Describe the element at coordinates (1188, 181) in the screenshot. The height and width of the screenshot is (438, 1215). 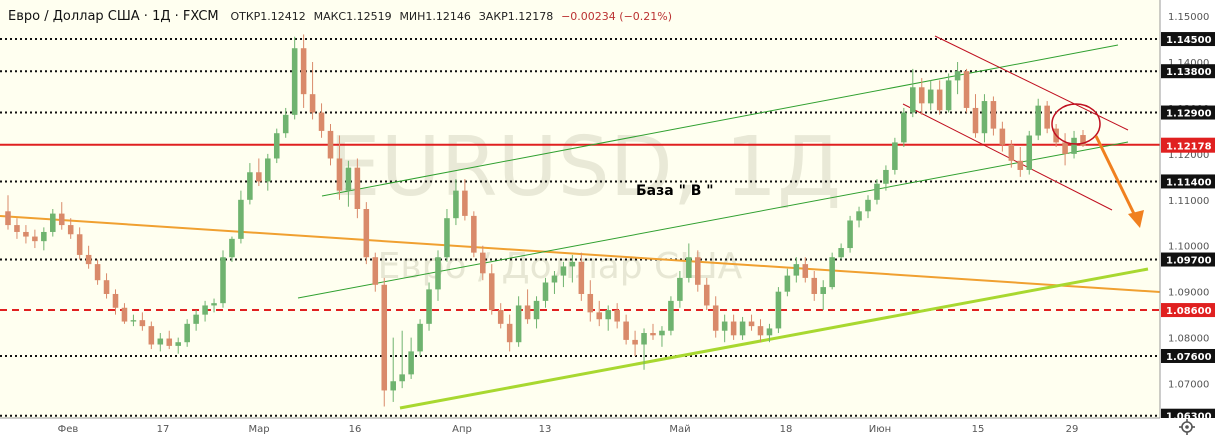
I see `price-level-label: 1.11400` at that location.